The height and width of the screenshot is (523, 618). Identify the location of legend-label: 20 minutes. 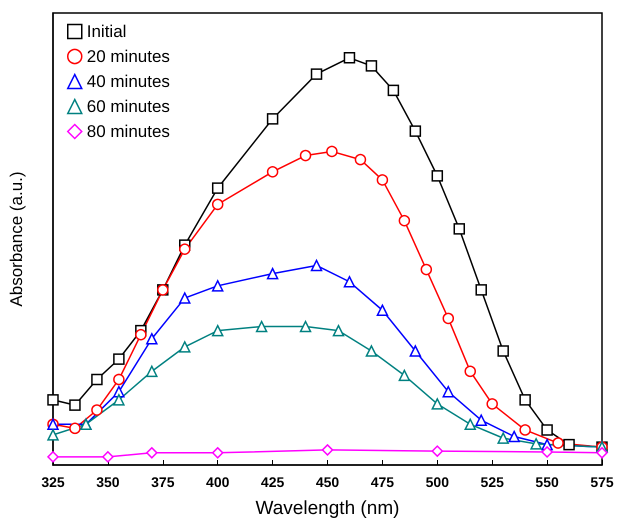
(128, 56).